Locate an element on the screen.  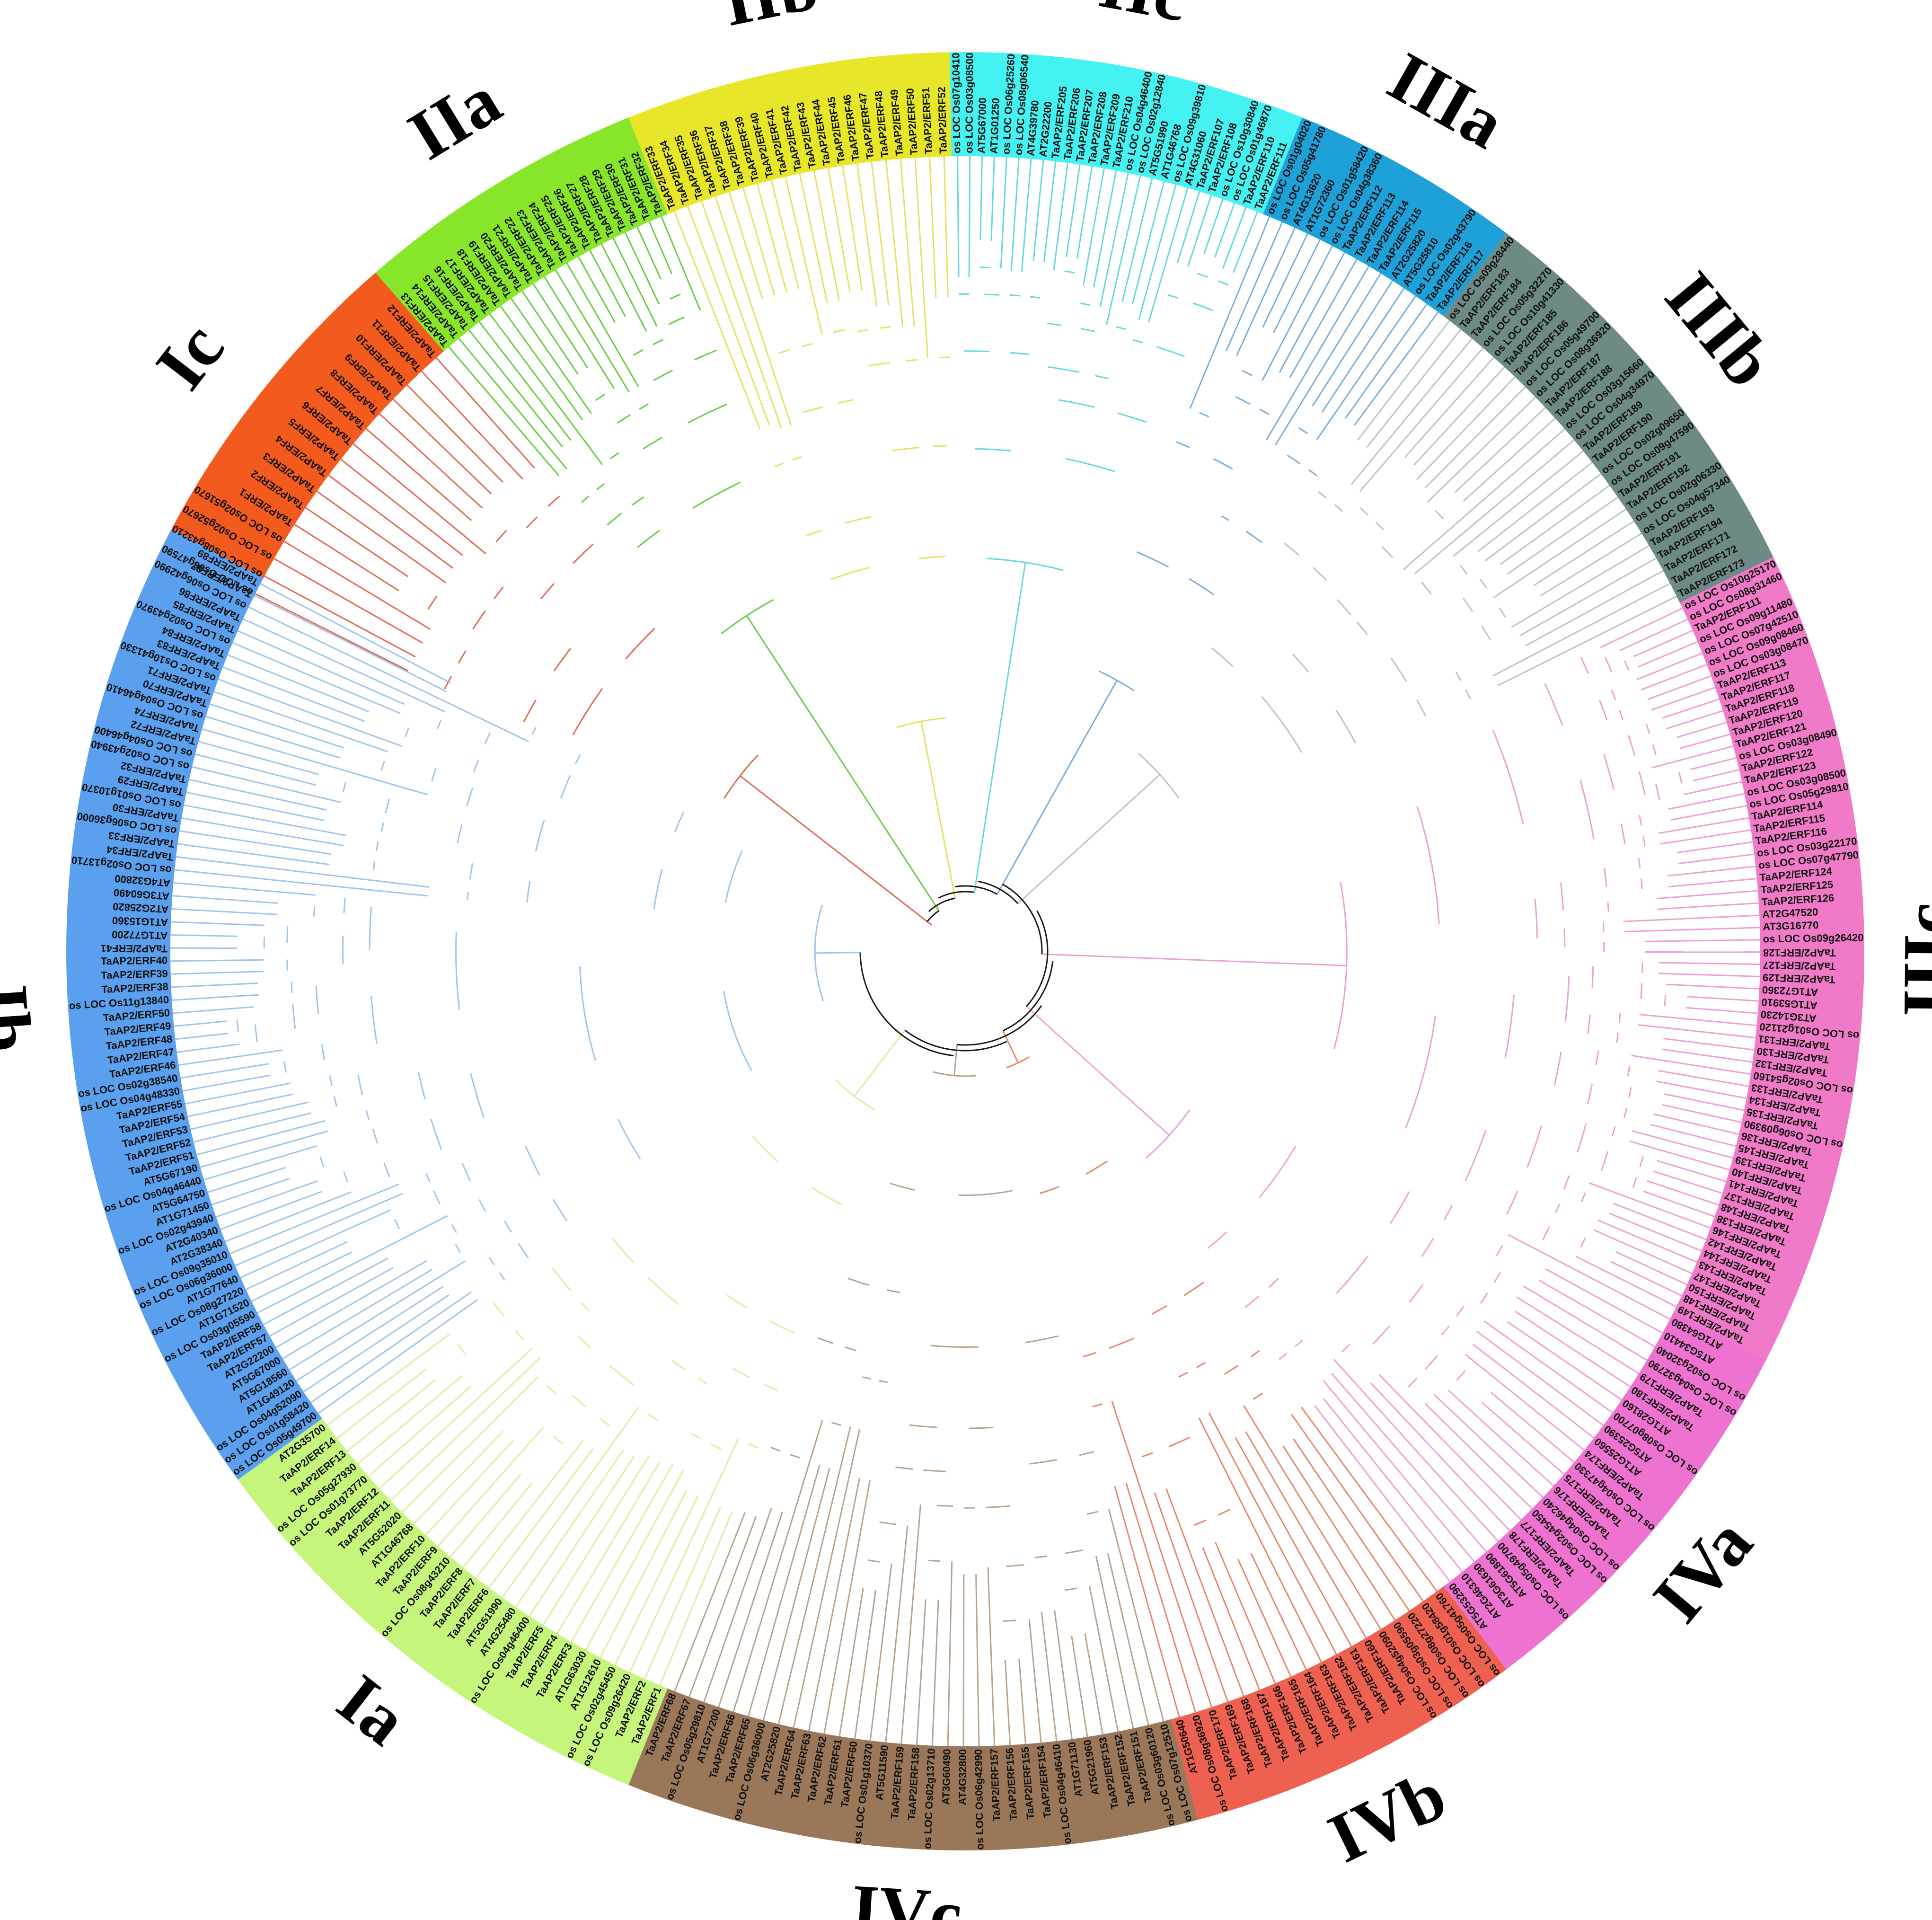
leaf-label: AT4G32800 is located at coordinates (963, 1777).